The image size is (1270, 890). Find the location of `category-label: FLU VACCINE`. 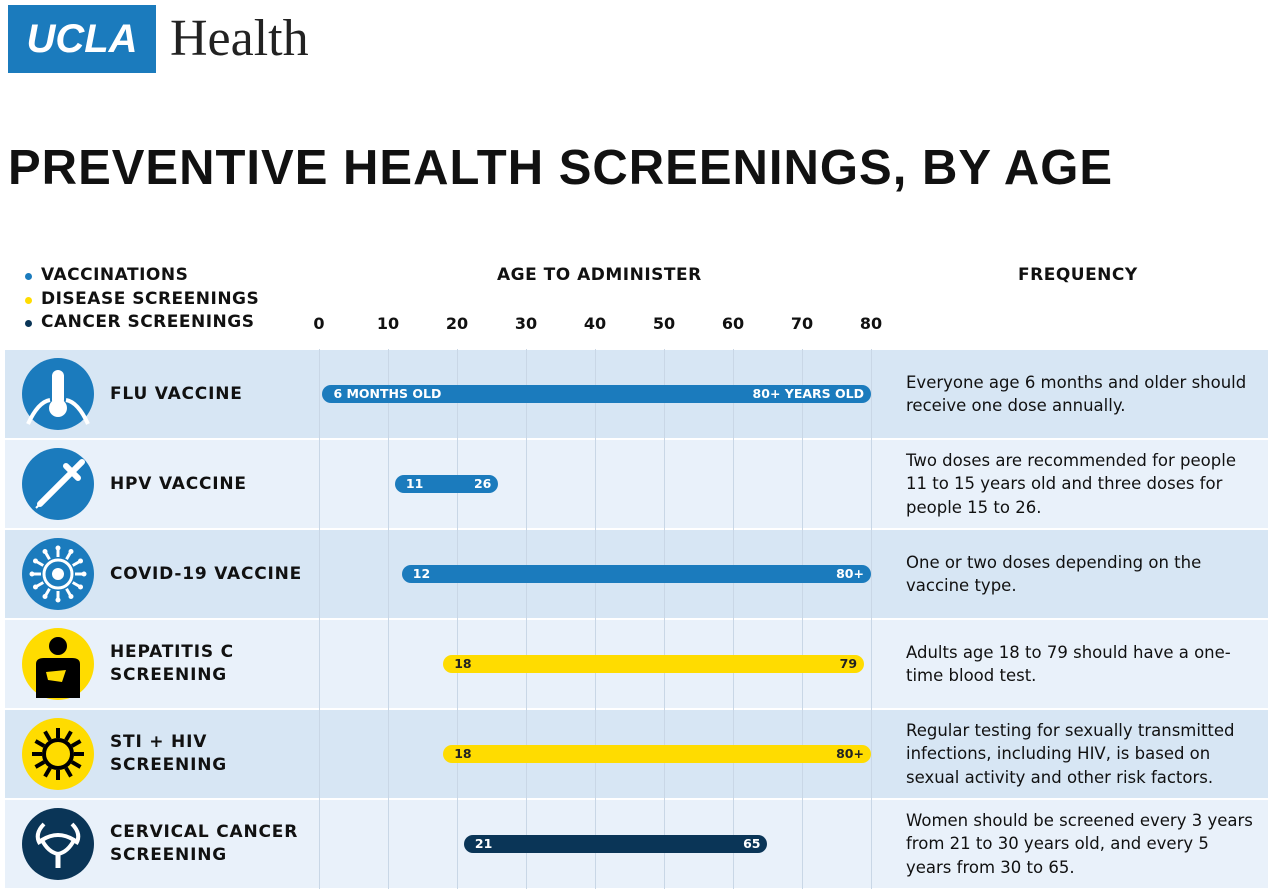

category-label: FLU VACCINE is located at coordinates (176, 393).